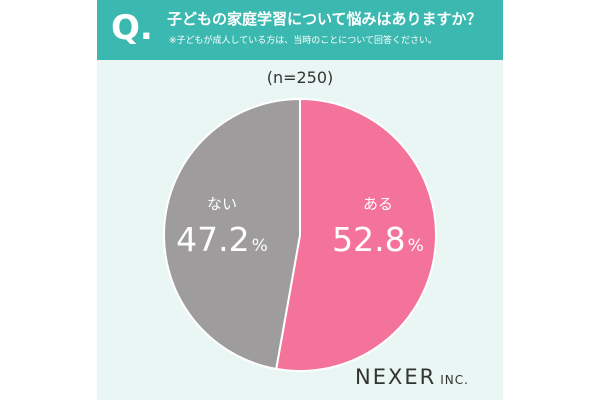  What do you see at coordinates (132, 28) in the screenshot?
I see `question-mark: Q.` at bounding box center [132, 28].